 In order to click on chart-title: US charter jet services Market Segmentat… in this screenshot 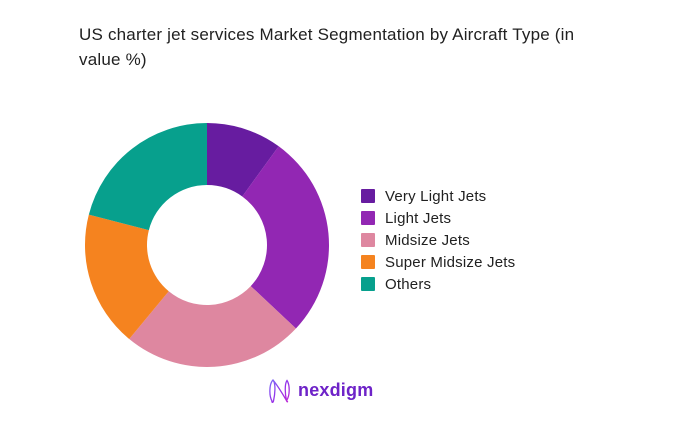, I will do `click(327, 47)`.